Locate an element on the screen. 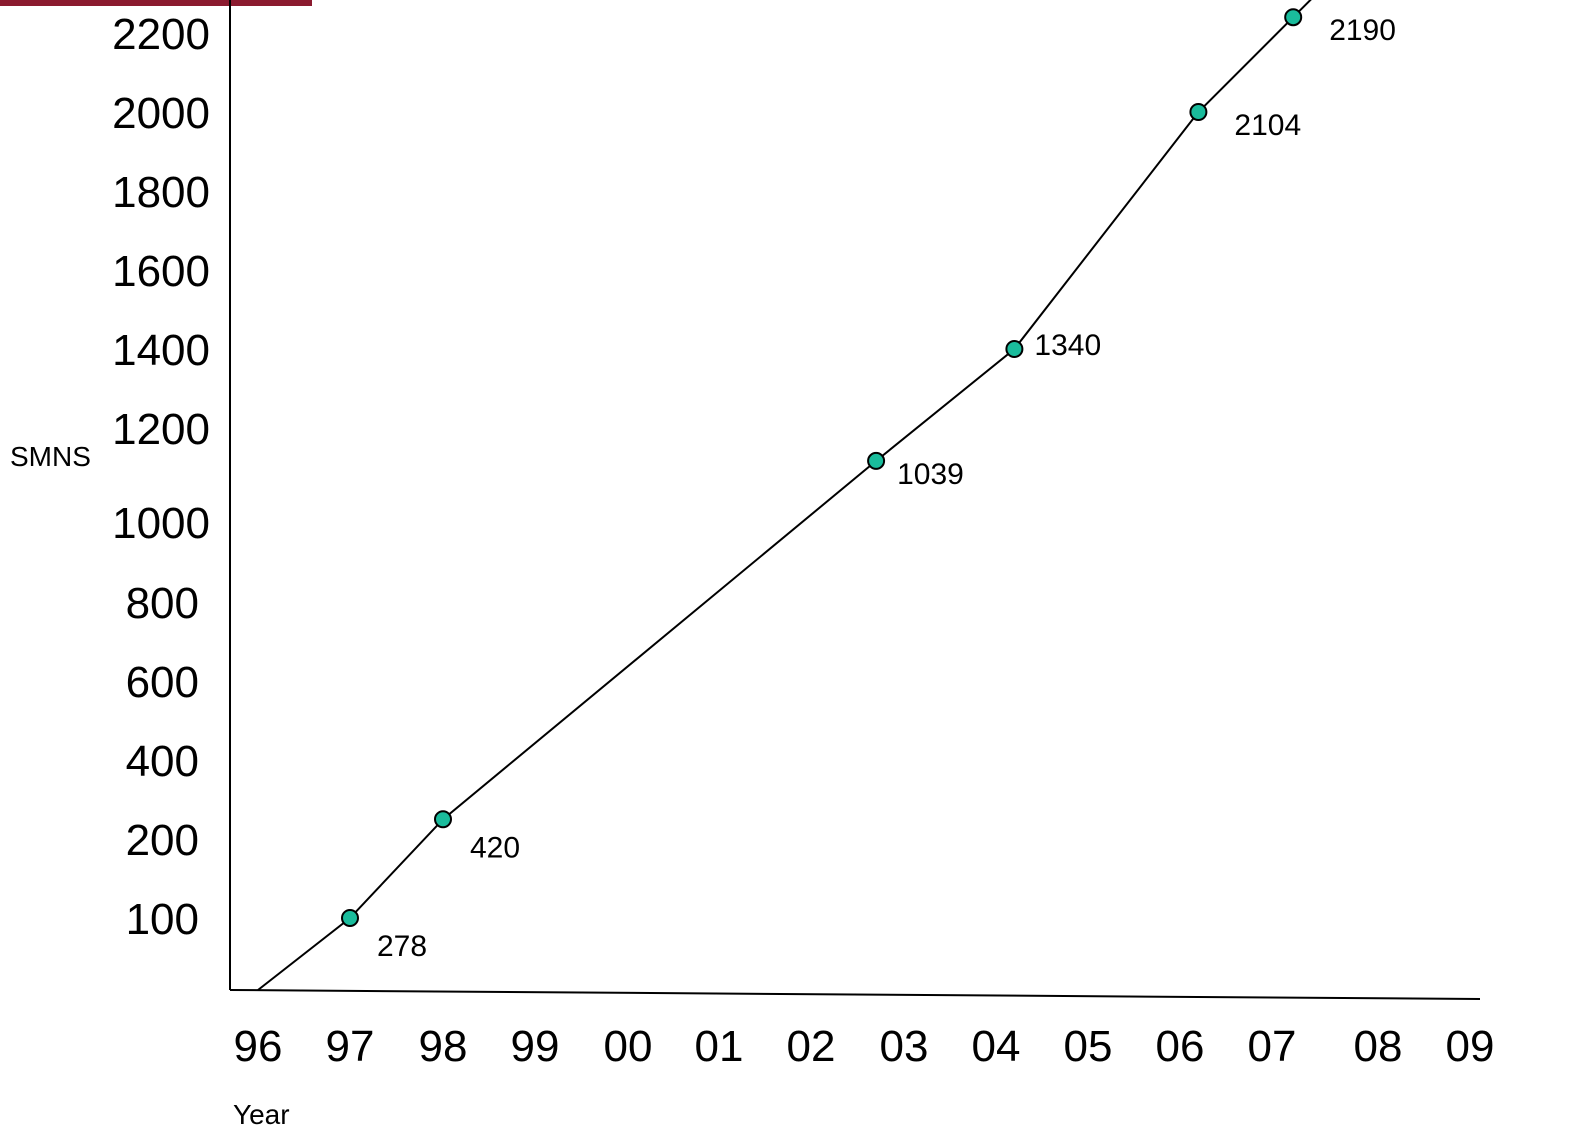  x-tick-label: 97 is located at coordinates (350, 1046).